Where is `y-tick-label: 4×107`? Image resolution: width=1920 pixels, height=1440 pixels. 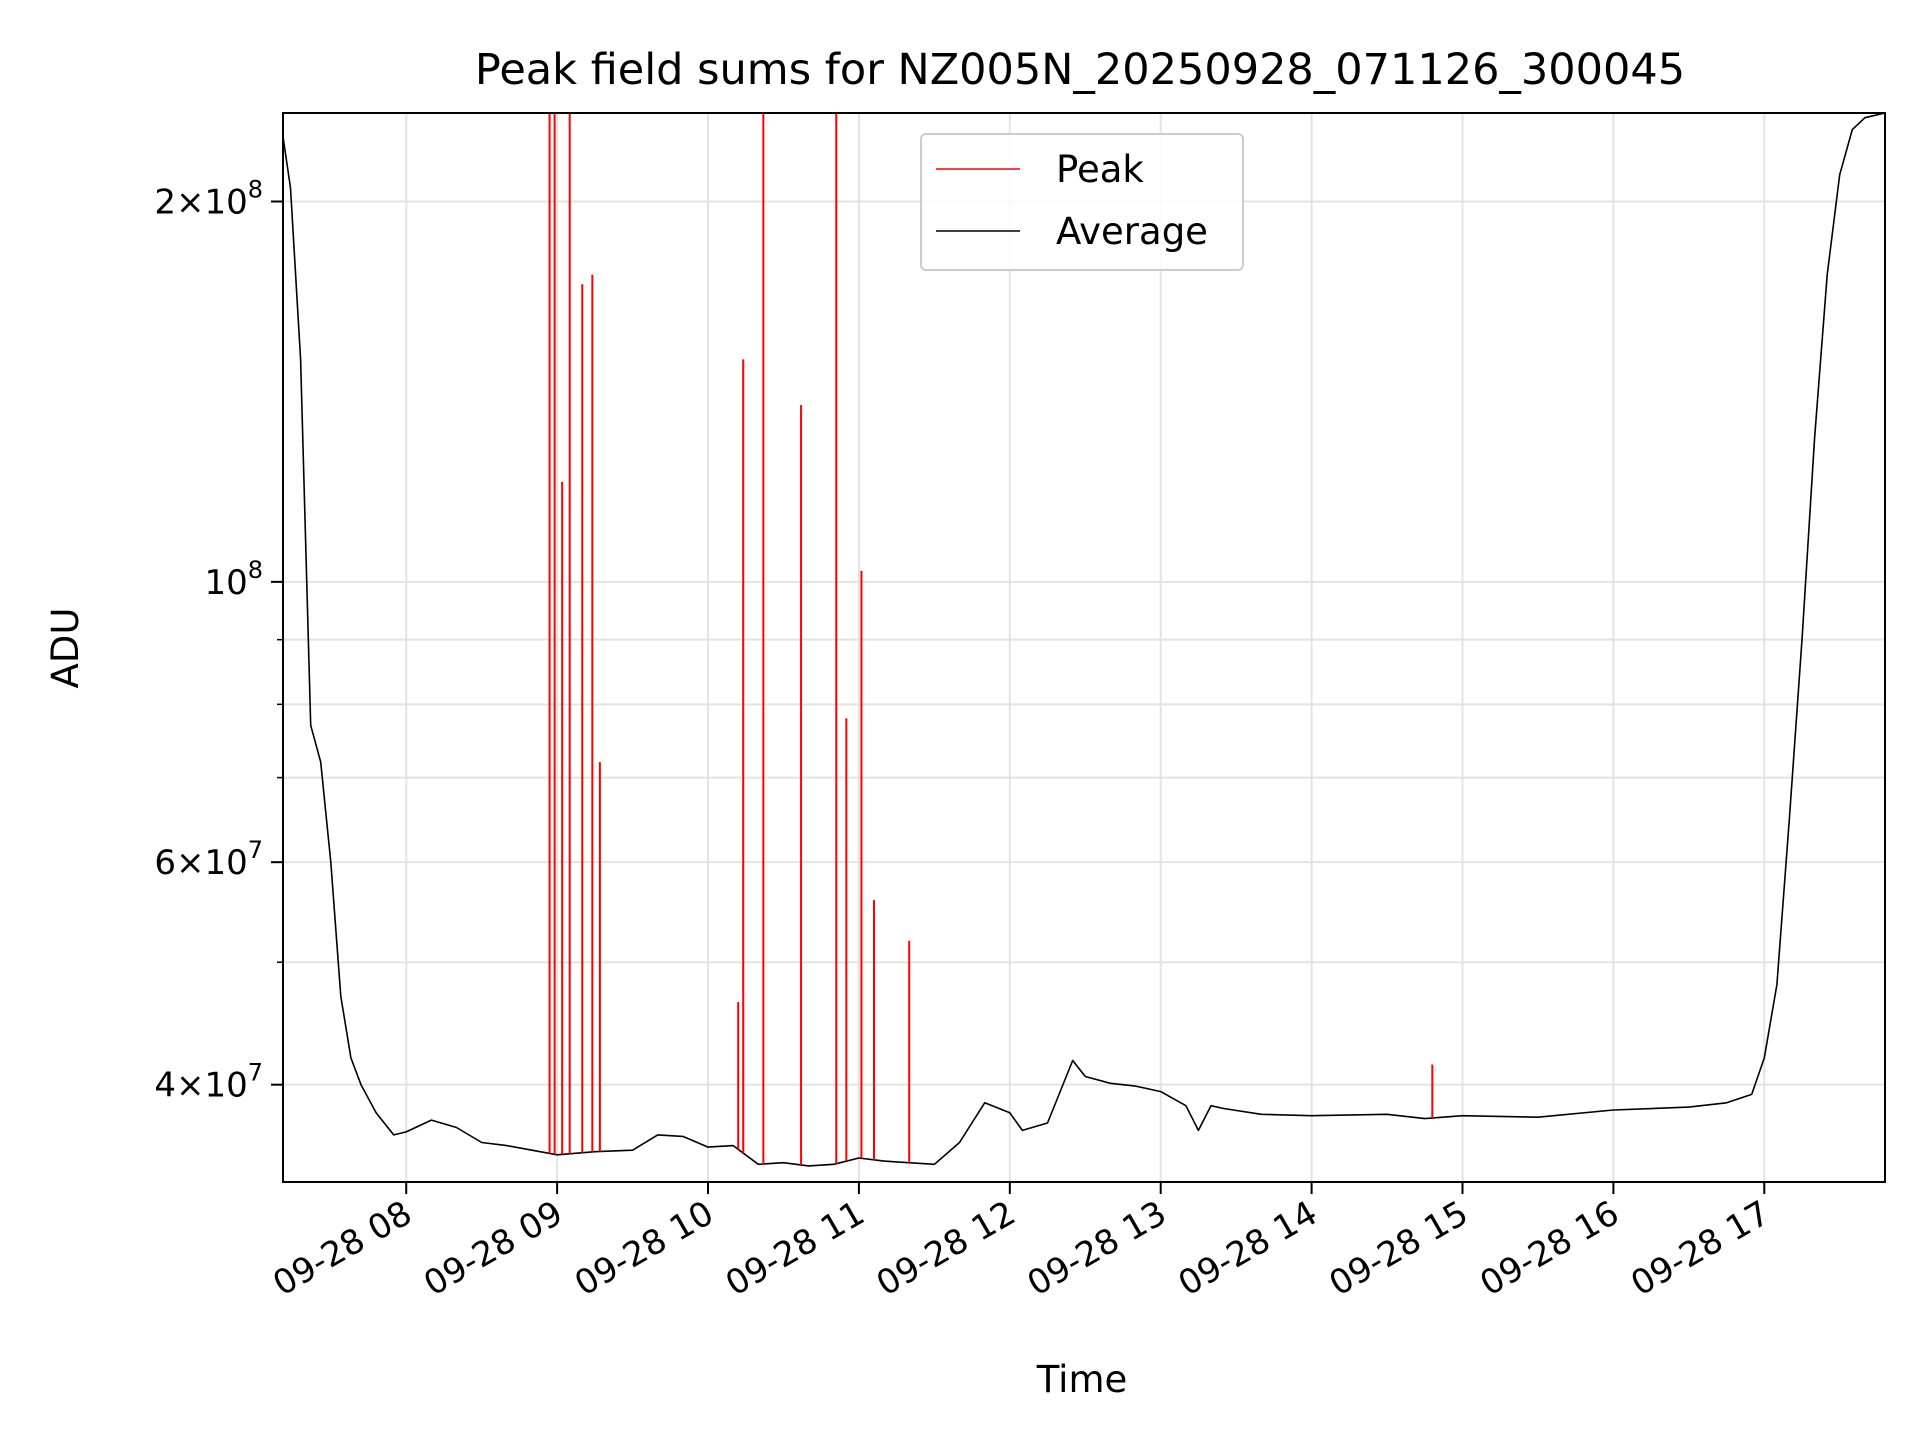
y-tick-label: 4×107 is located at coordinates (208, 1082).